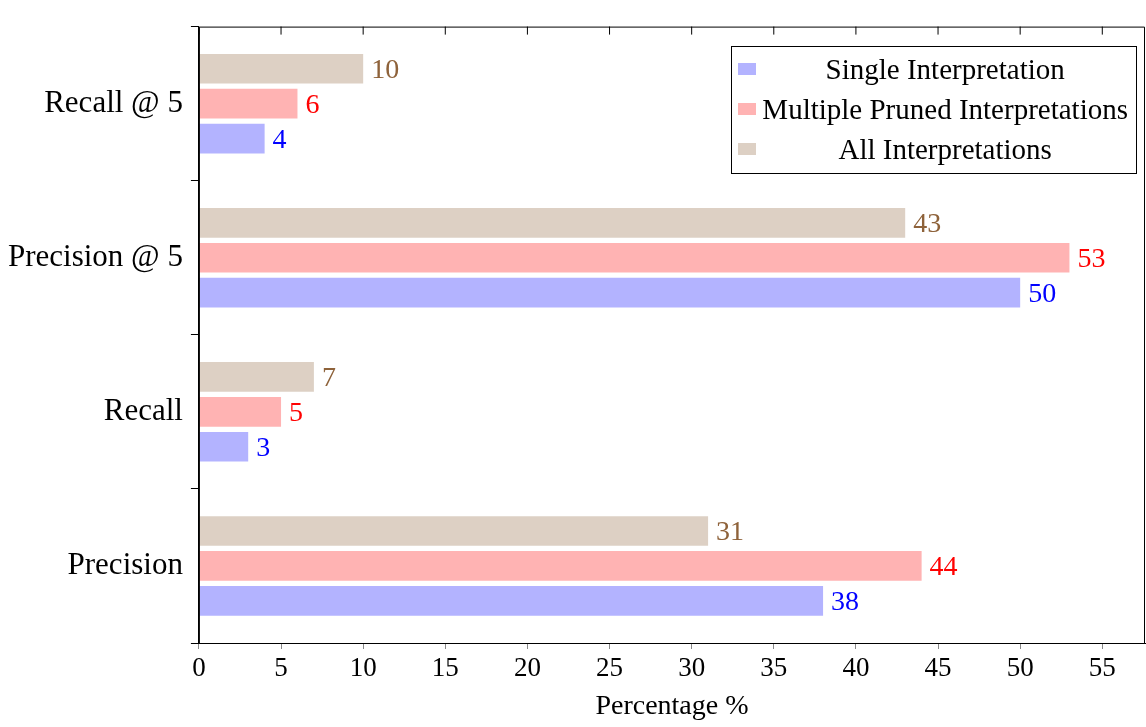  Describe the element at coordinates (263, 447) in the screenshot. I see `data-label: 3` at that location.